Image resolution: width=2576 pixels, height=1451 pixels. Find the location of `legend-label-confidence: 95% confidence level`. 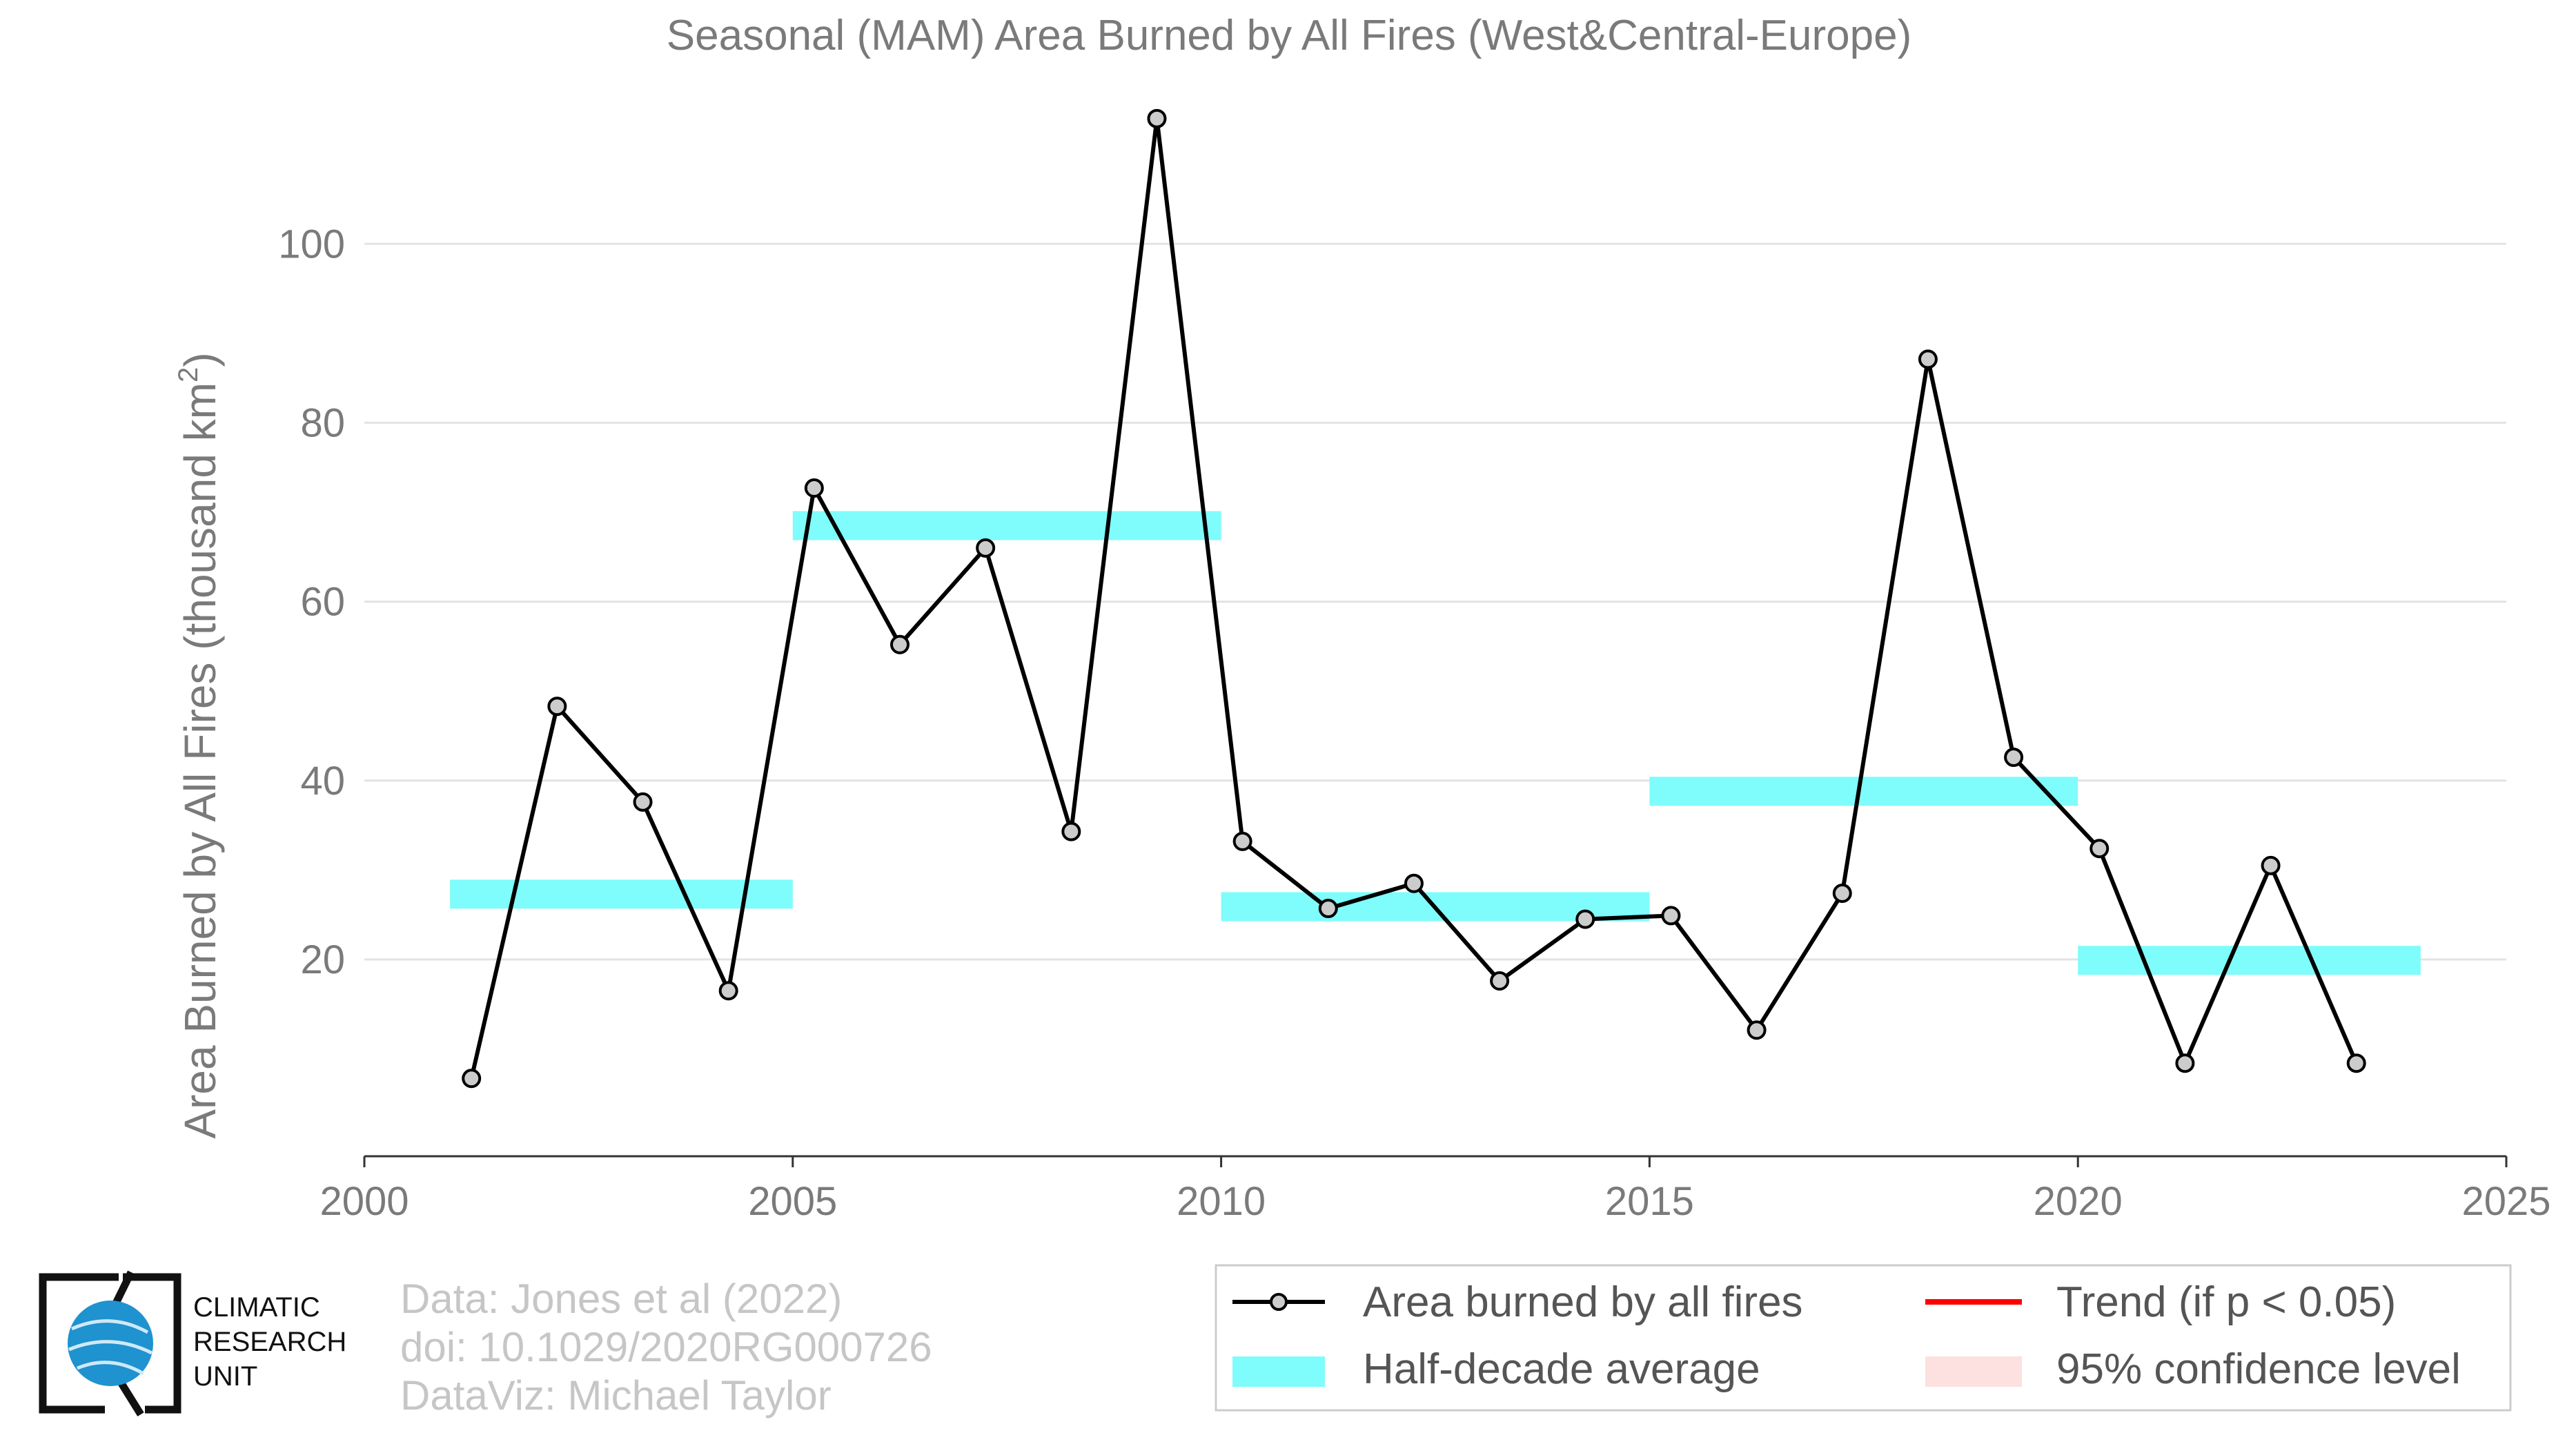

legend-label-confidence: 95% confidence level is located at coordinates (2258, 1369).